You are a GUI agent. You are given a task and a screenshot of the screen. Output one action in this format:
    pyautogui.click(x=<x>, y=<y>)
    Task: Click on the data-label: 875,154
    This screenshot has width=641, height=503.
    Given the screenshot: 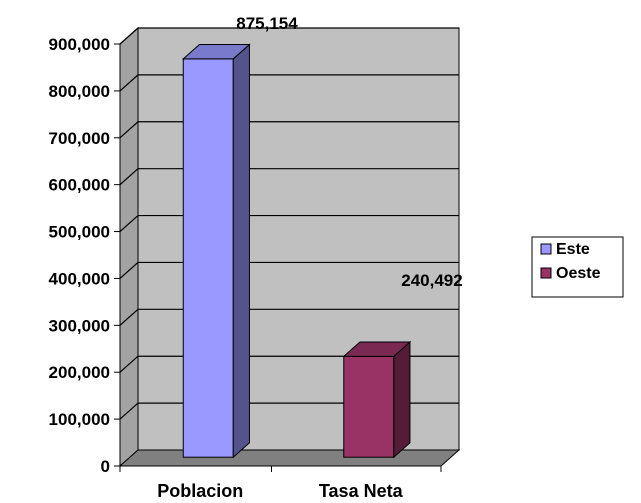 What is the action you would take?
    pyautogui.click(x=267, y=23)
    